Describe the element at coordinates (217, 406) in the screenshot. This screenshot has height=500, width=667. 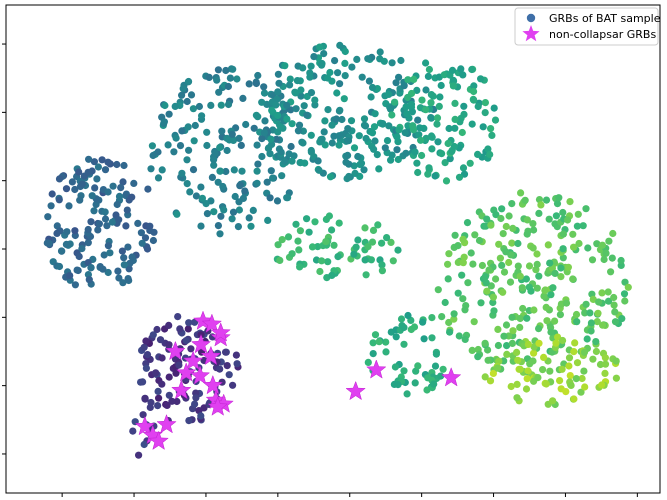
I see `non-collapsar-star` at that location.